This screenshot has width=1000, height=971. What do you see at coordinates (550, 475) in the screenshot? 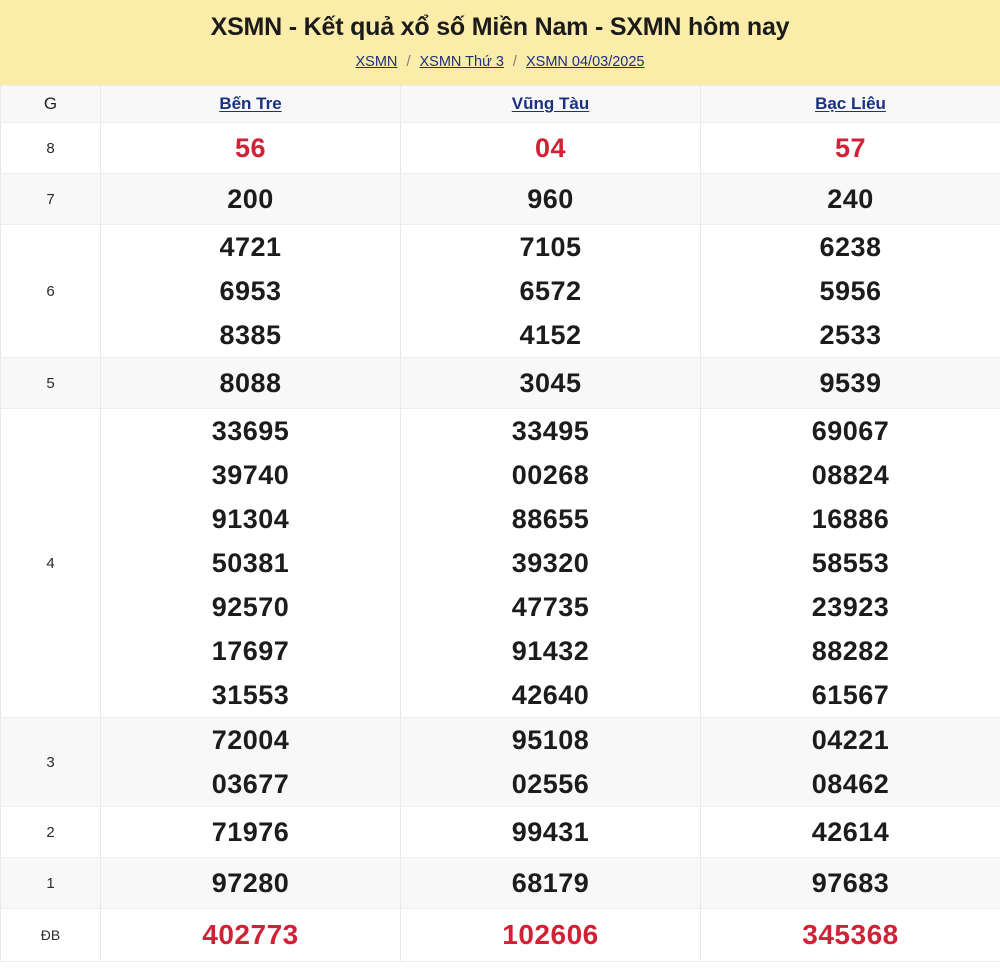
I see `lottery-number: 00268` at bounding box center [550, 475].